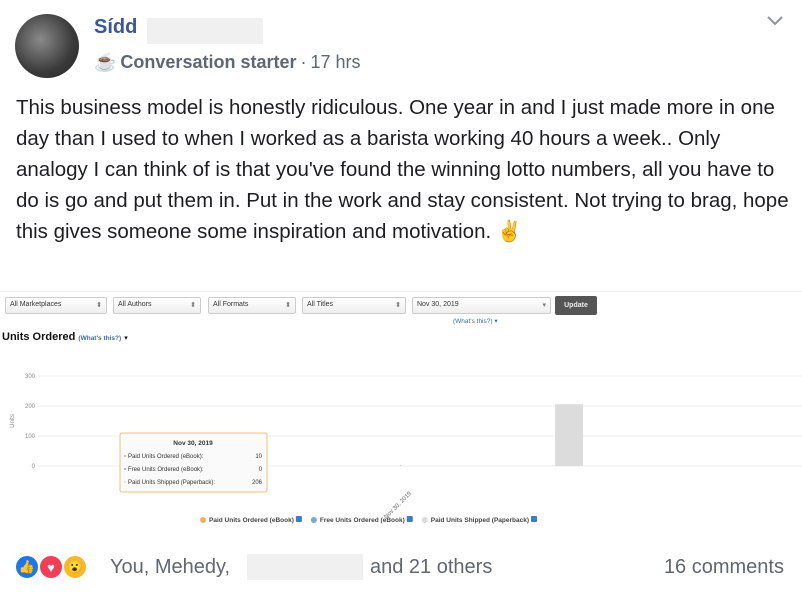 This screenshot has width=802, height=594. I want to click on like-icon: 👍, so click(27, 567).